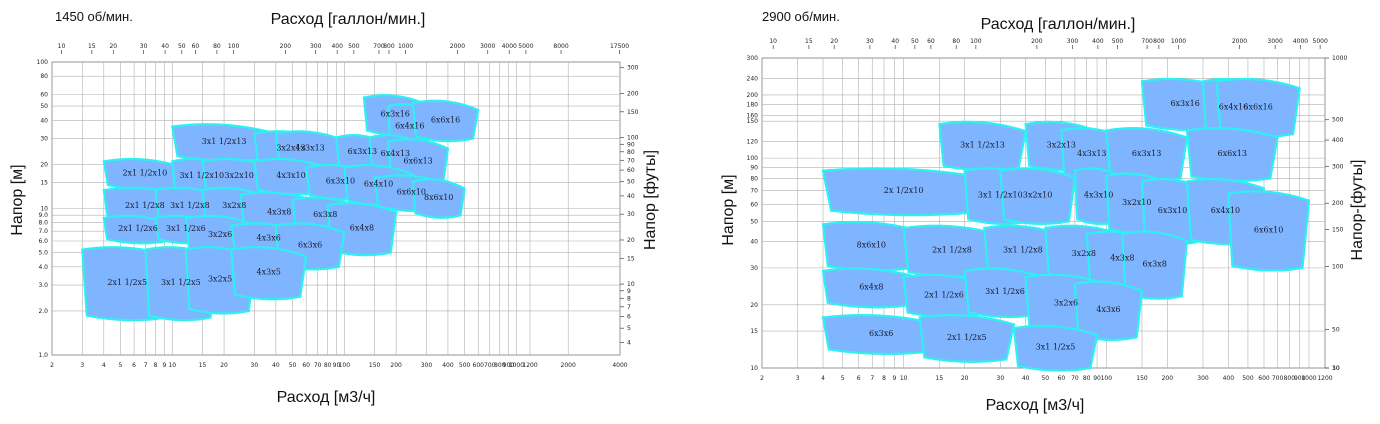 This screenshot has width=1380, height=424. What do you see at coordinates (633, 112) in the screenshot?
I see `right-tick-label: 150` at bounding box center [633, 112].